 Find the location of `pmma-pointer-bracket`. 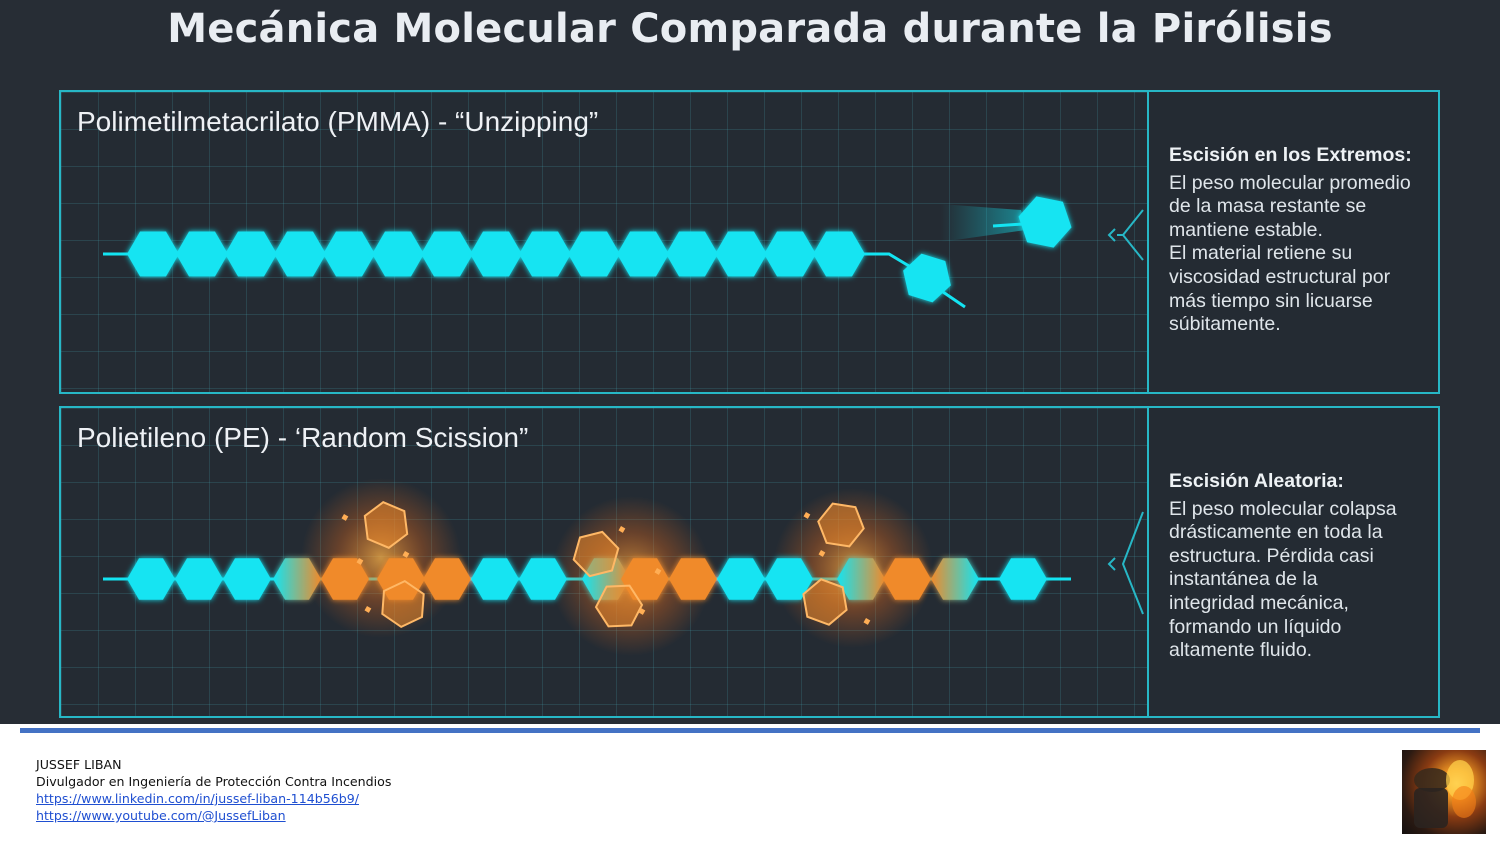

pmma-pointer-bracket is located at coordinates (1132, 235).